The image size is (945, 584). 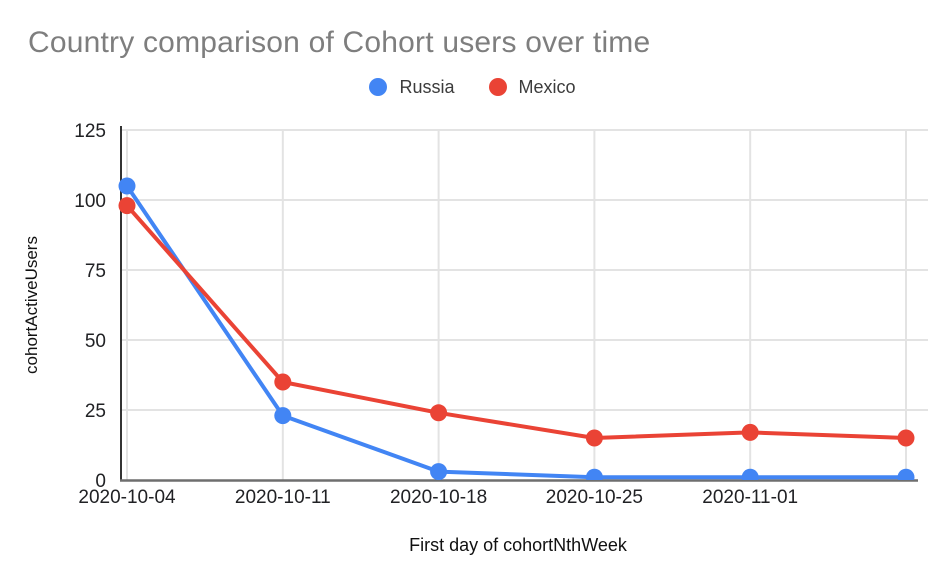 What do you see at coordinates (90, 131) in the screenshot?
I see `y-tick-label: 125` at bounding box center [90, 131].